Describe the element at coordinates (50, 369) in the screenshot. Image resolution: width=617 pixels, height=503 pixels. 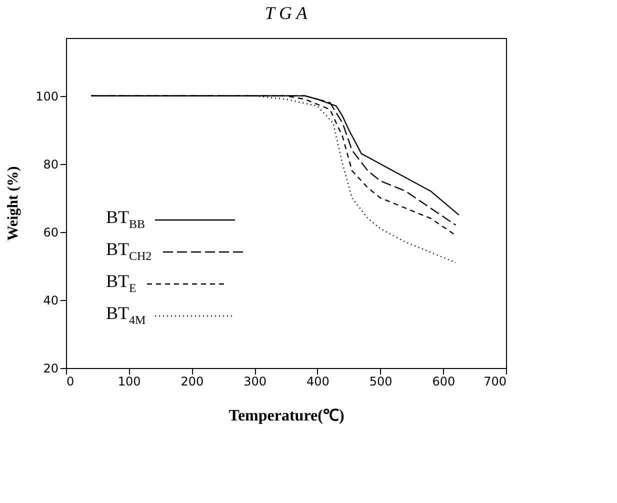
I see `y-tick-label: 20` at that location.